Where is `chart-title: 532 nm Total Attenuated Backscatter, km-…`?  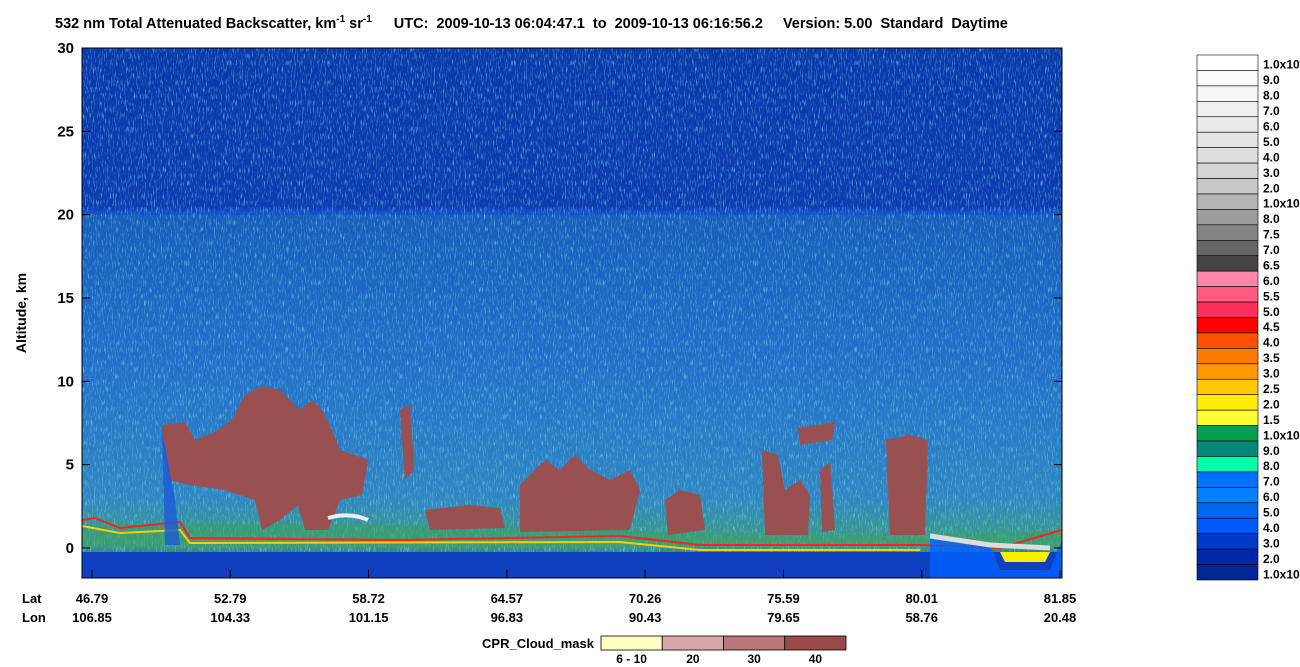
chart-title: 532 nm Total Attenuated Backscatter, km-… is located at coordinates (531, 23).